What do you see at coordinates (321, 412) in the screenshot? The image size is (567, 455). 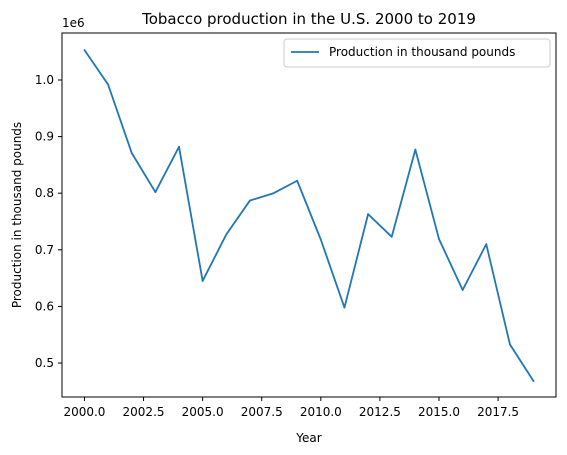 I see `x-tick-label: 2010.0` at bounding box center [321, 412].